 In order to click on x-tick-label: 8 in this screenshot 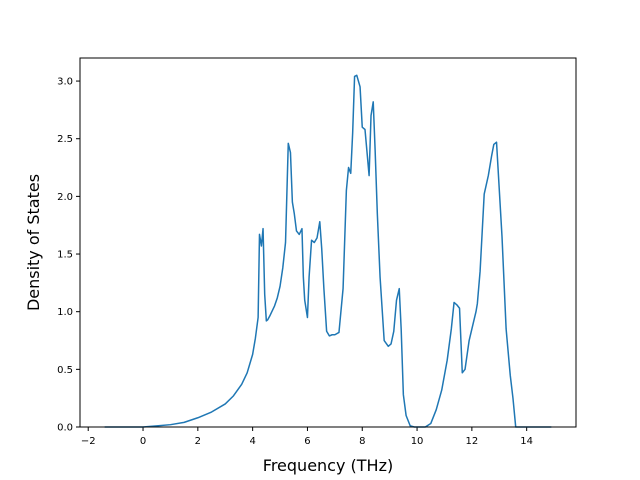, I will do `click(362, 441)`.